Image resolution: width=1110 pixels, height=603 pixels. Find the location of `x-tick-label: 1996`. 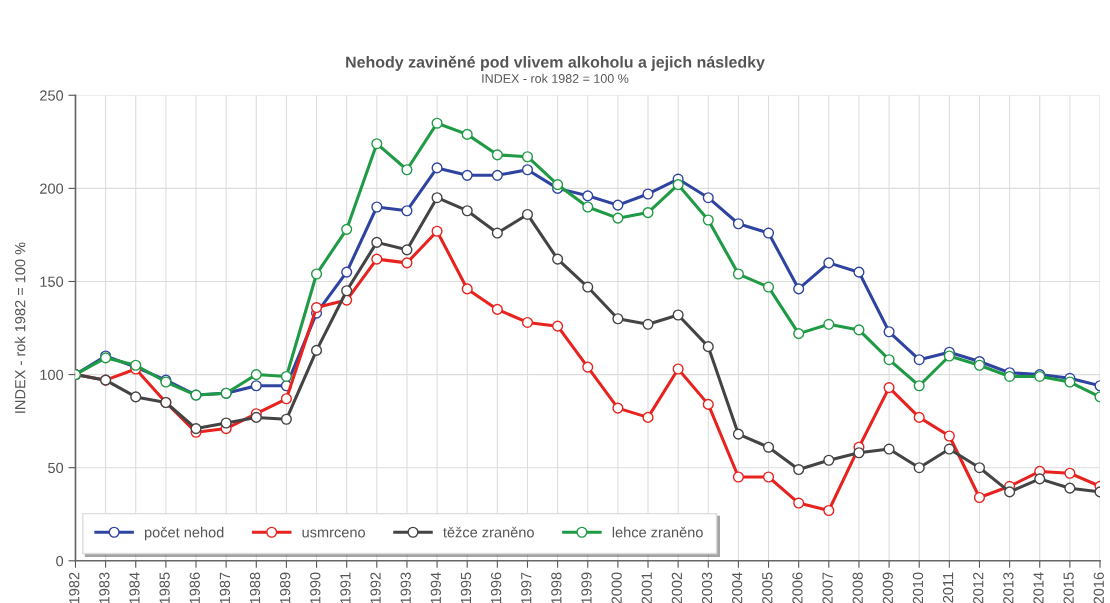

x-tick-label: 1996 is located at coordinates (496, 587).